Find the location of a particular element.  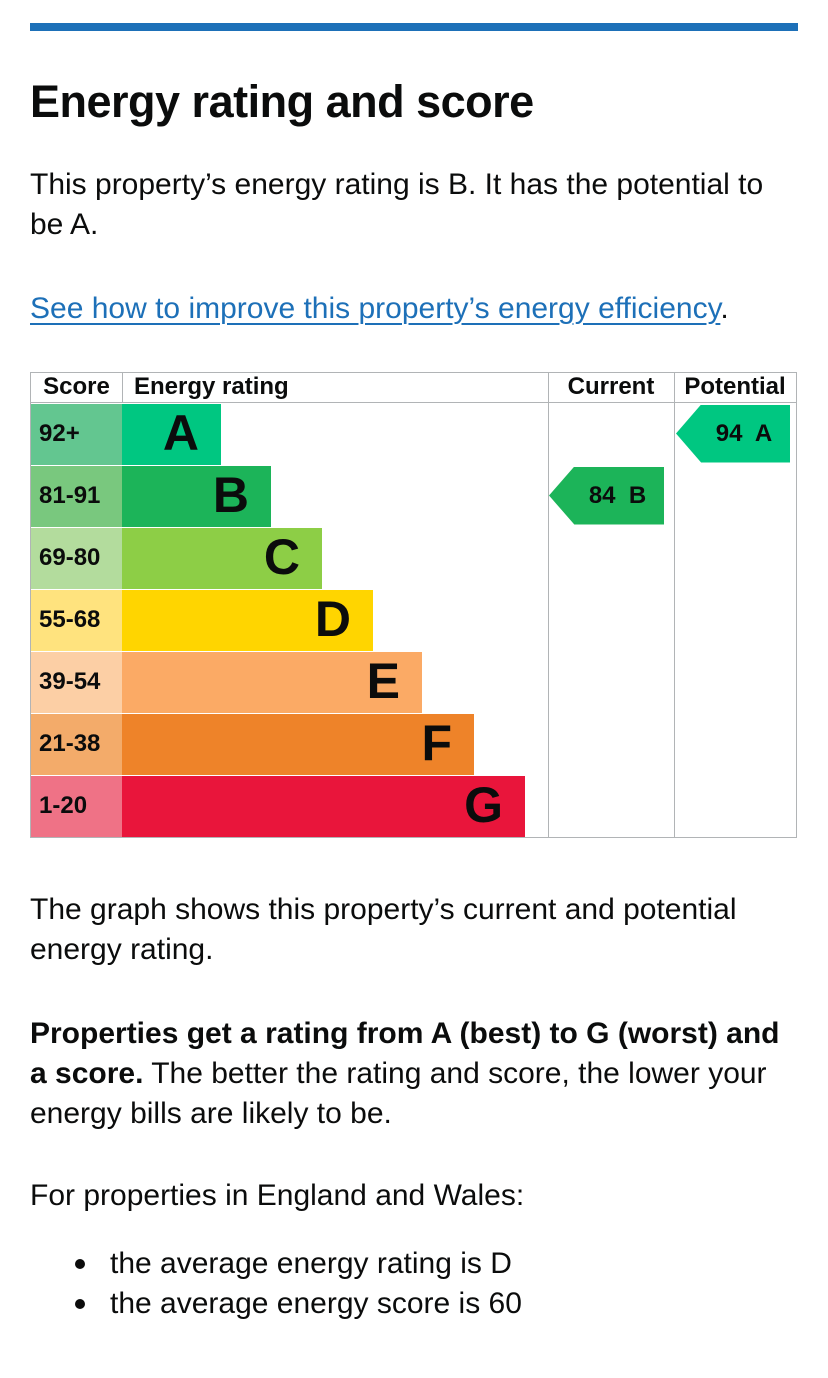

epc-band-row-c: 69-80 C is located at coordinates (352, 557).